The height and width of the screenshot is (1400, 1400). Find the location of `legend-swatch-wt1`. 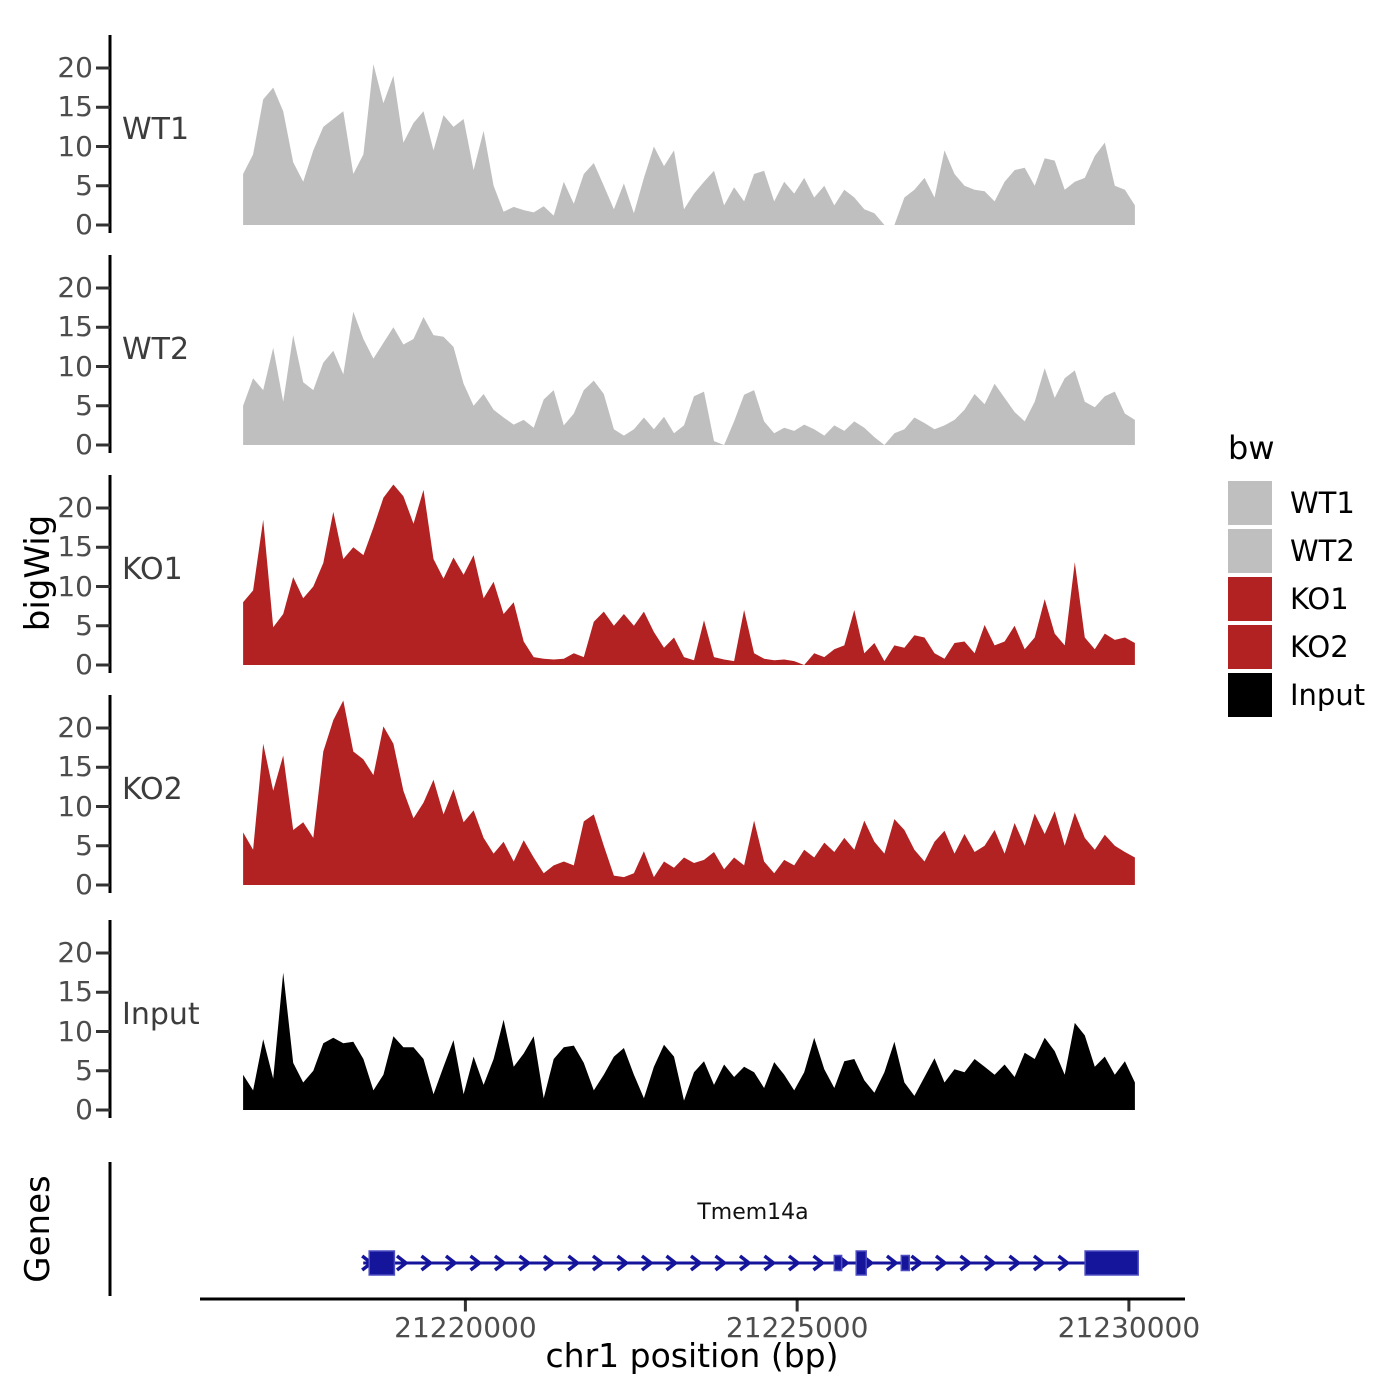

legend-swatch-wt1 is located at coordinates (1250, 503).